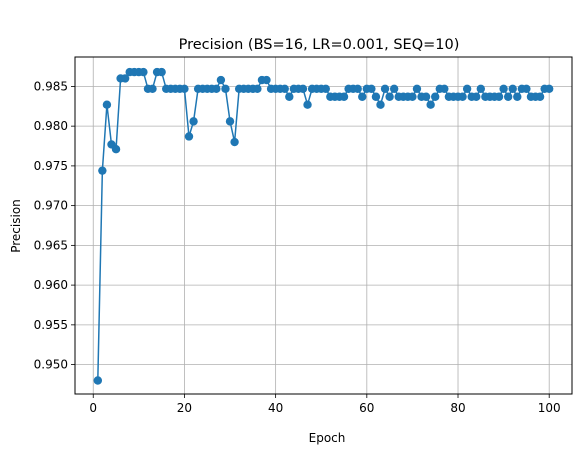 This screenshot has height=455, width=584. I want to click on x-tick-label: 20, so click(184, 408).